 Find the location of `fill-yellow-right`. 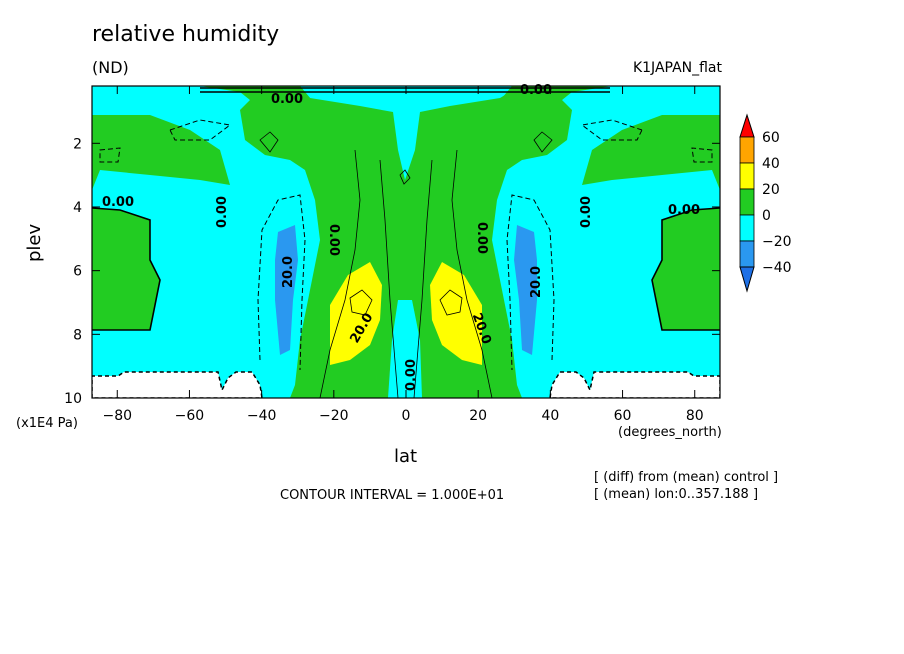

fill-yellow-right is located at coordinates (456, 313).